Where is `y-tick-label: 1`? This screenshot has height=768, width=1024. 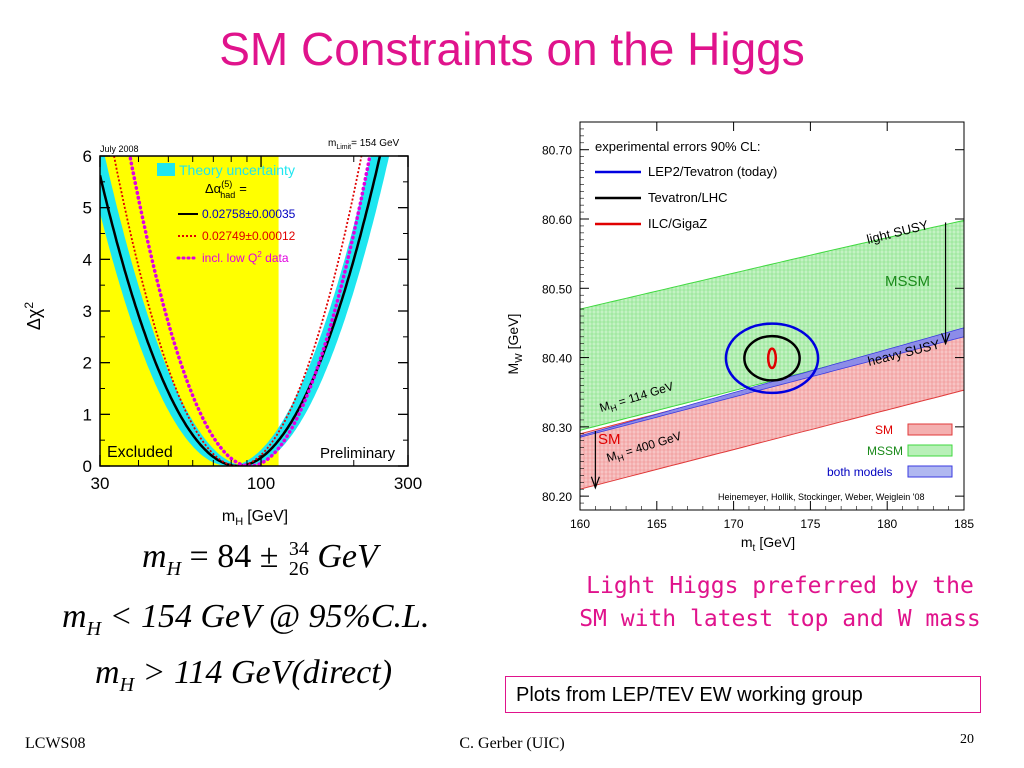 y-tick-label: 1 is located at coordinates (87, 414).